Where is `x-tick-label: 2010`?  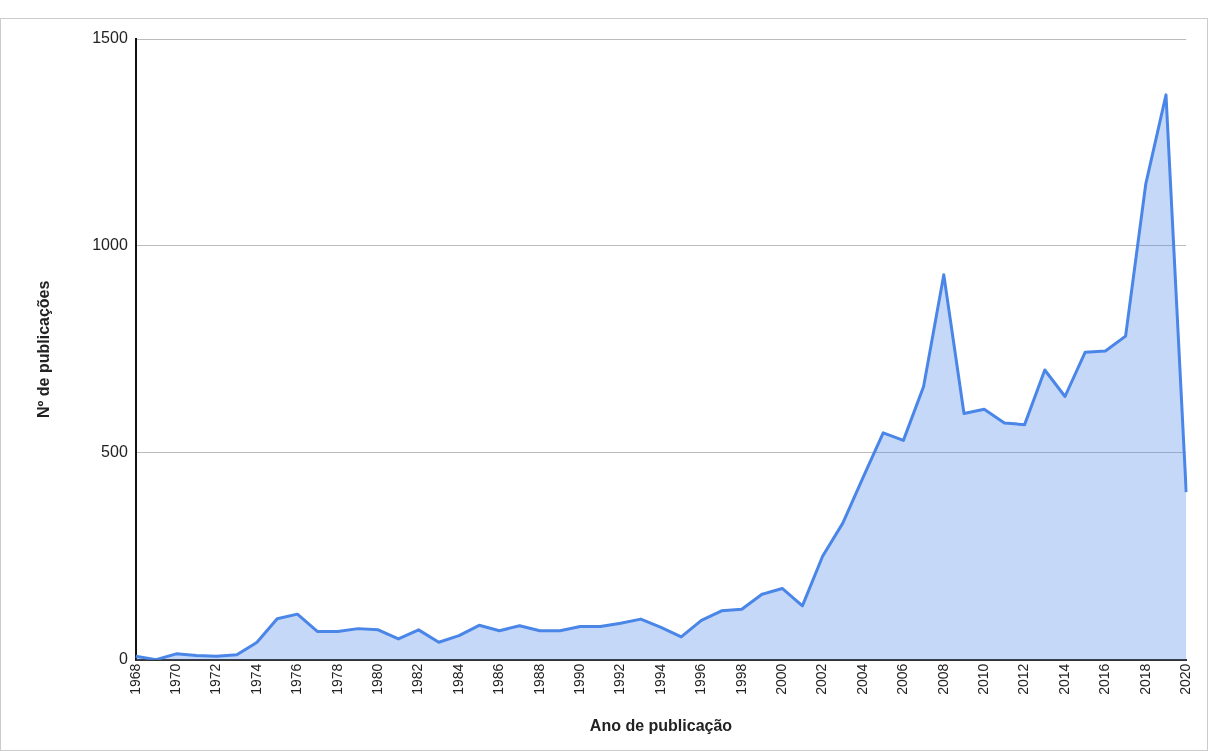
x-tick-label: 2010 is located at coordinates (983, 679).